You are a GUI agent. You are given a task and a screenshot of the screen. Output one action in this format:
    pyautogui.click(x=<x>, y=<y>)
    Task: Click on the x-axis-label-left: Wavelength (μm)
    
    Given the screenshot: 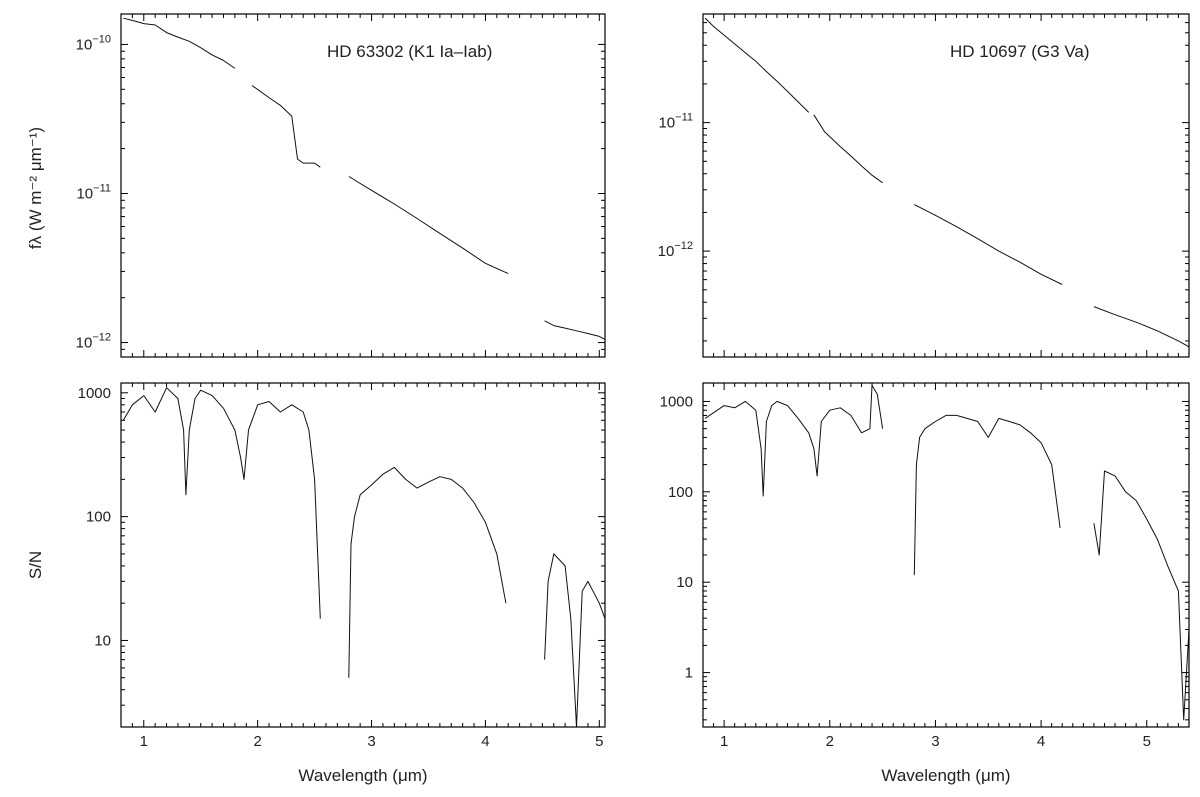 What is the action you would take?
    pyautogui.click(x=362, y=775)
    